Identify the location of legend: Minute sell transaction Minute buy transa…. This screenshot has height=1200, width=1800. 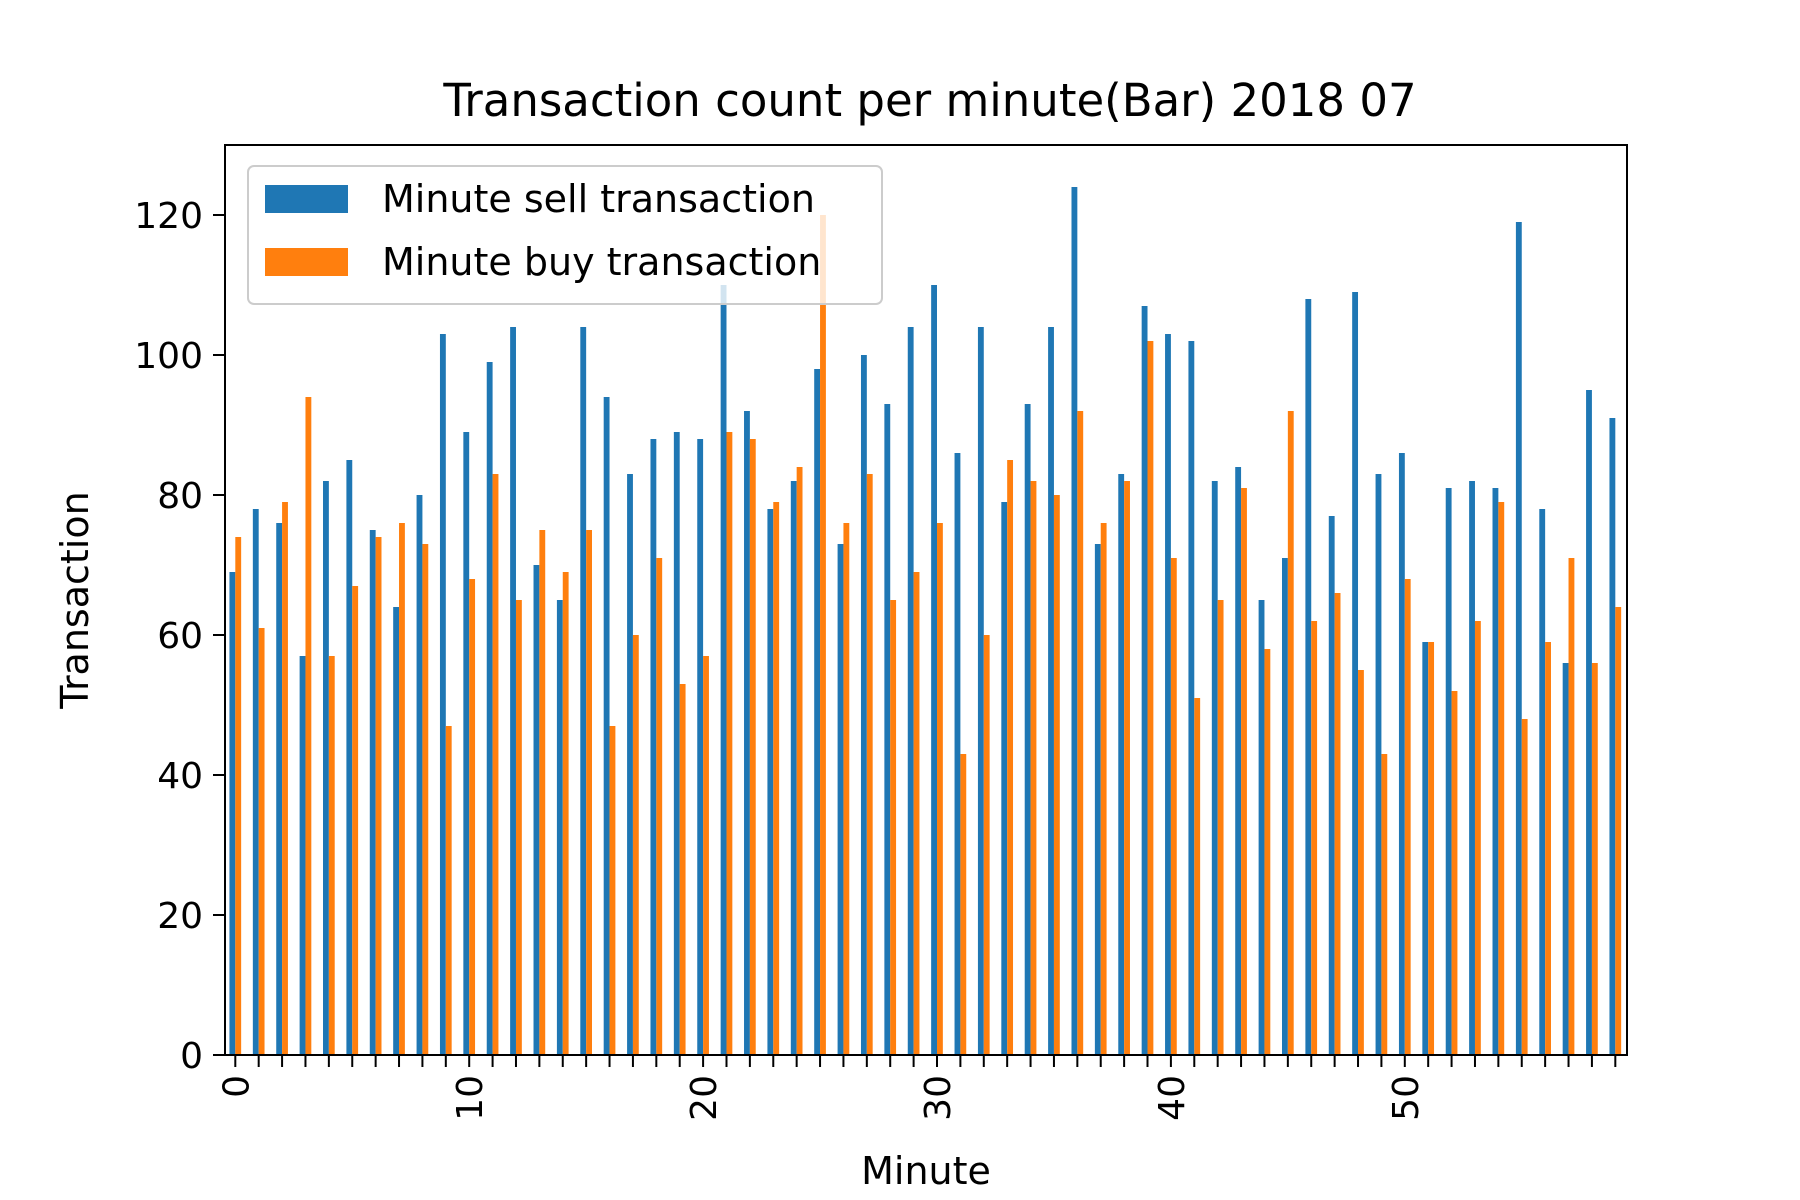
(565, 235).